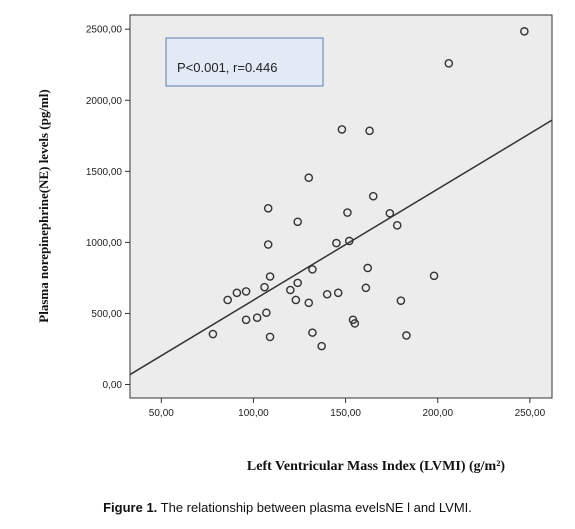 Image resolution: width=575 pixels, height=529 pixels. What do you see at coordinates (106, 314) in the screenshot?
I see `y-tick-label: 500,00` at bounding box center [106, 314].